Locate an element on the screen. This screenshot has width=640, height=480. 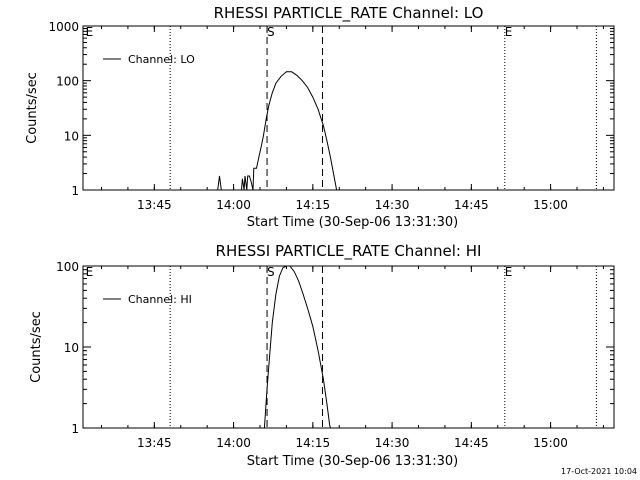
footer-timestamp: 17-Oct-2021 10:04 is located at coordinates (599, 471).